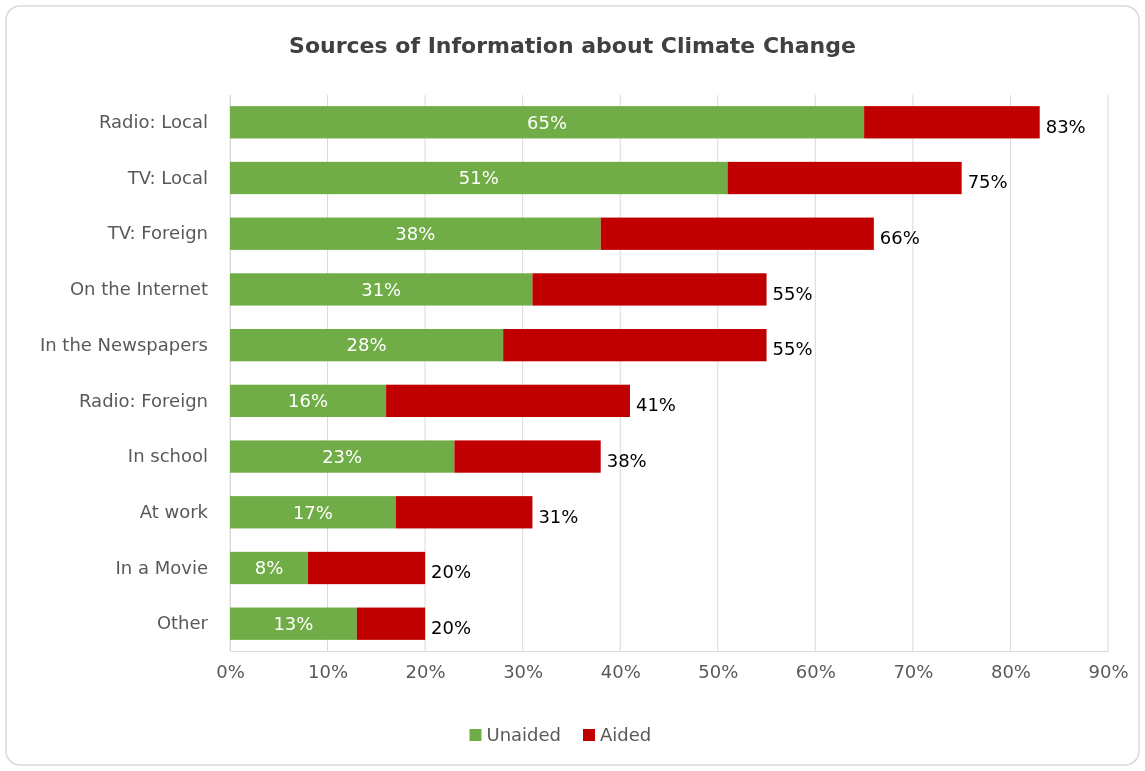 The height and width of the screenshot is (771, 1145). What do you see at coordinates (123, 344) in the screenshot?
I see `y-tick-label: In the Newspapers` at bounding box center [123, 344].